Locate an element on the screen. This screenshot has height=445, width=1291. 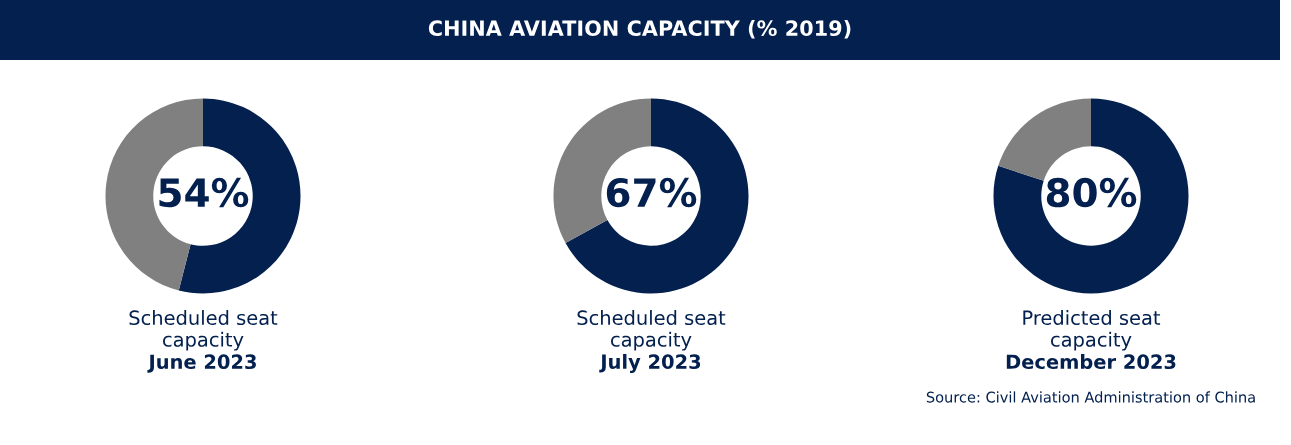
text: July 2023 is located at coordinates (650, 363).